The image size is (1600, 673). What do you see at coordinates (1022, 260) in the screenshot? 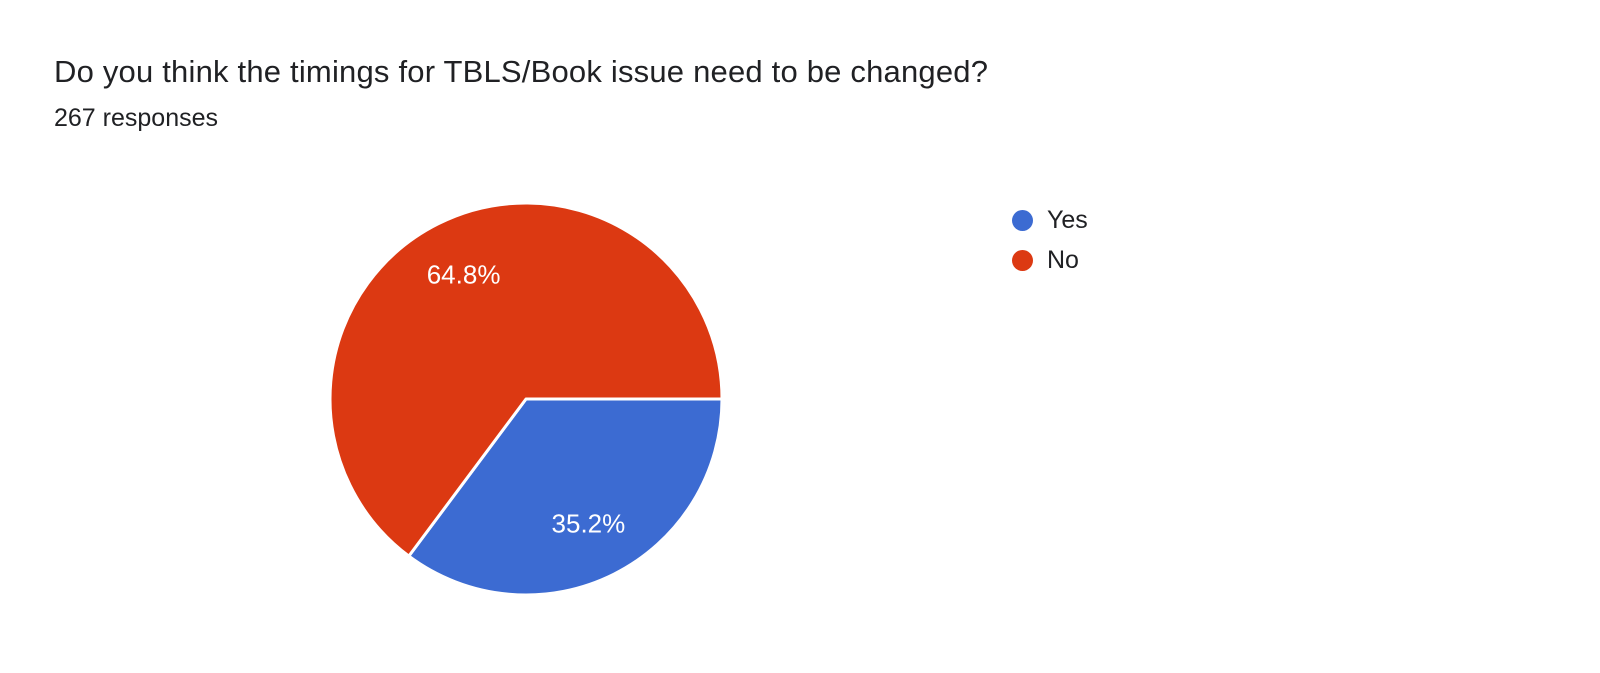
I see `legend-dot-no-icon` at bounding box center [1022, 260].